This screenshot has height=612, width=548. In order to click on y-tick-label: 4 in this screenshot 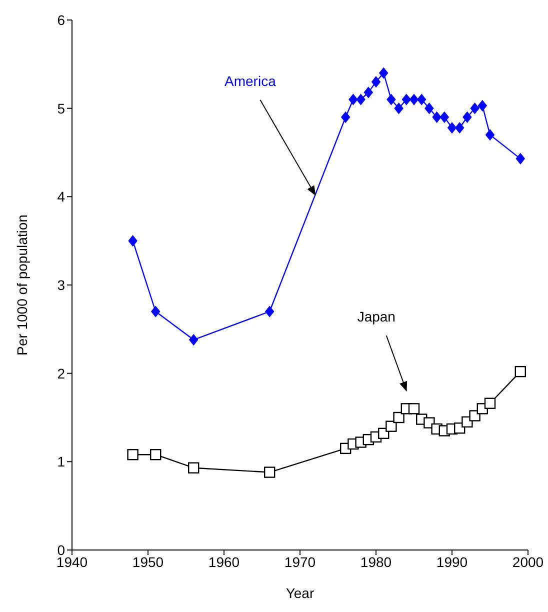, I will do `click(61, 196)`.